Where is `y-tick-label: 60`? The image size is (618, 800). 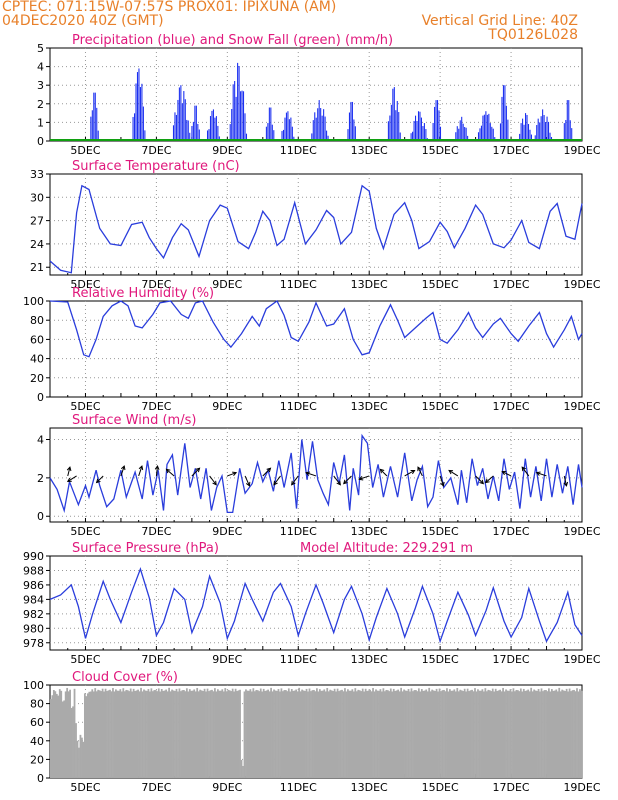 y-tick-label: 60 is located at coordinates (37, 339).